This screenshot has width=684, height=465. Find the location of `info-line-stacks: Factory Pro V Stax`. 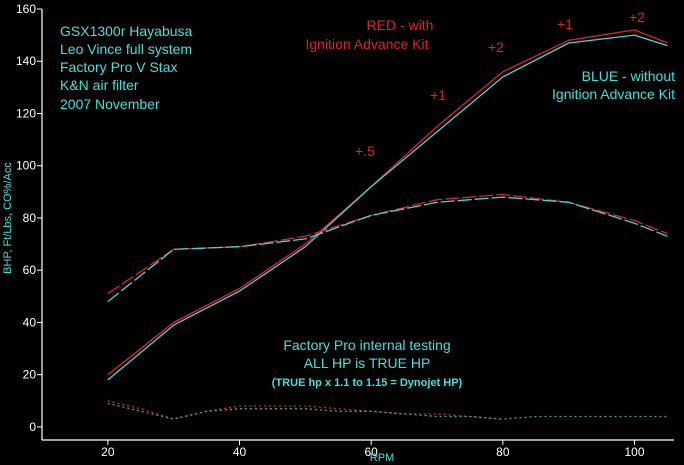

info-line-stacks: Factory Pro V Stax is located at coordinates (118, 67).